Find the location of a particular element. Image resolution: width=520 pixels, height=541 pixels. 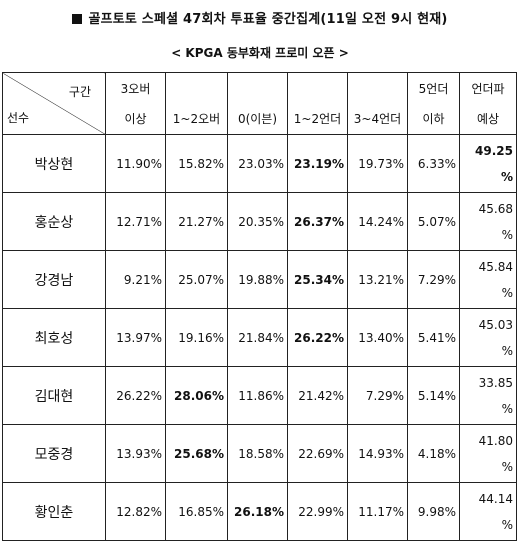

column-header-even: 0(이븐) is located at coordinates (257, 103).